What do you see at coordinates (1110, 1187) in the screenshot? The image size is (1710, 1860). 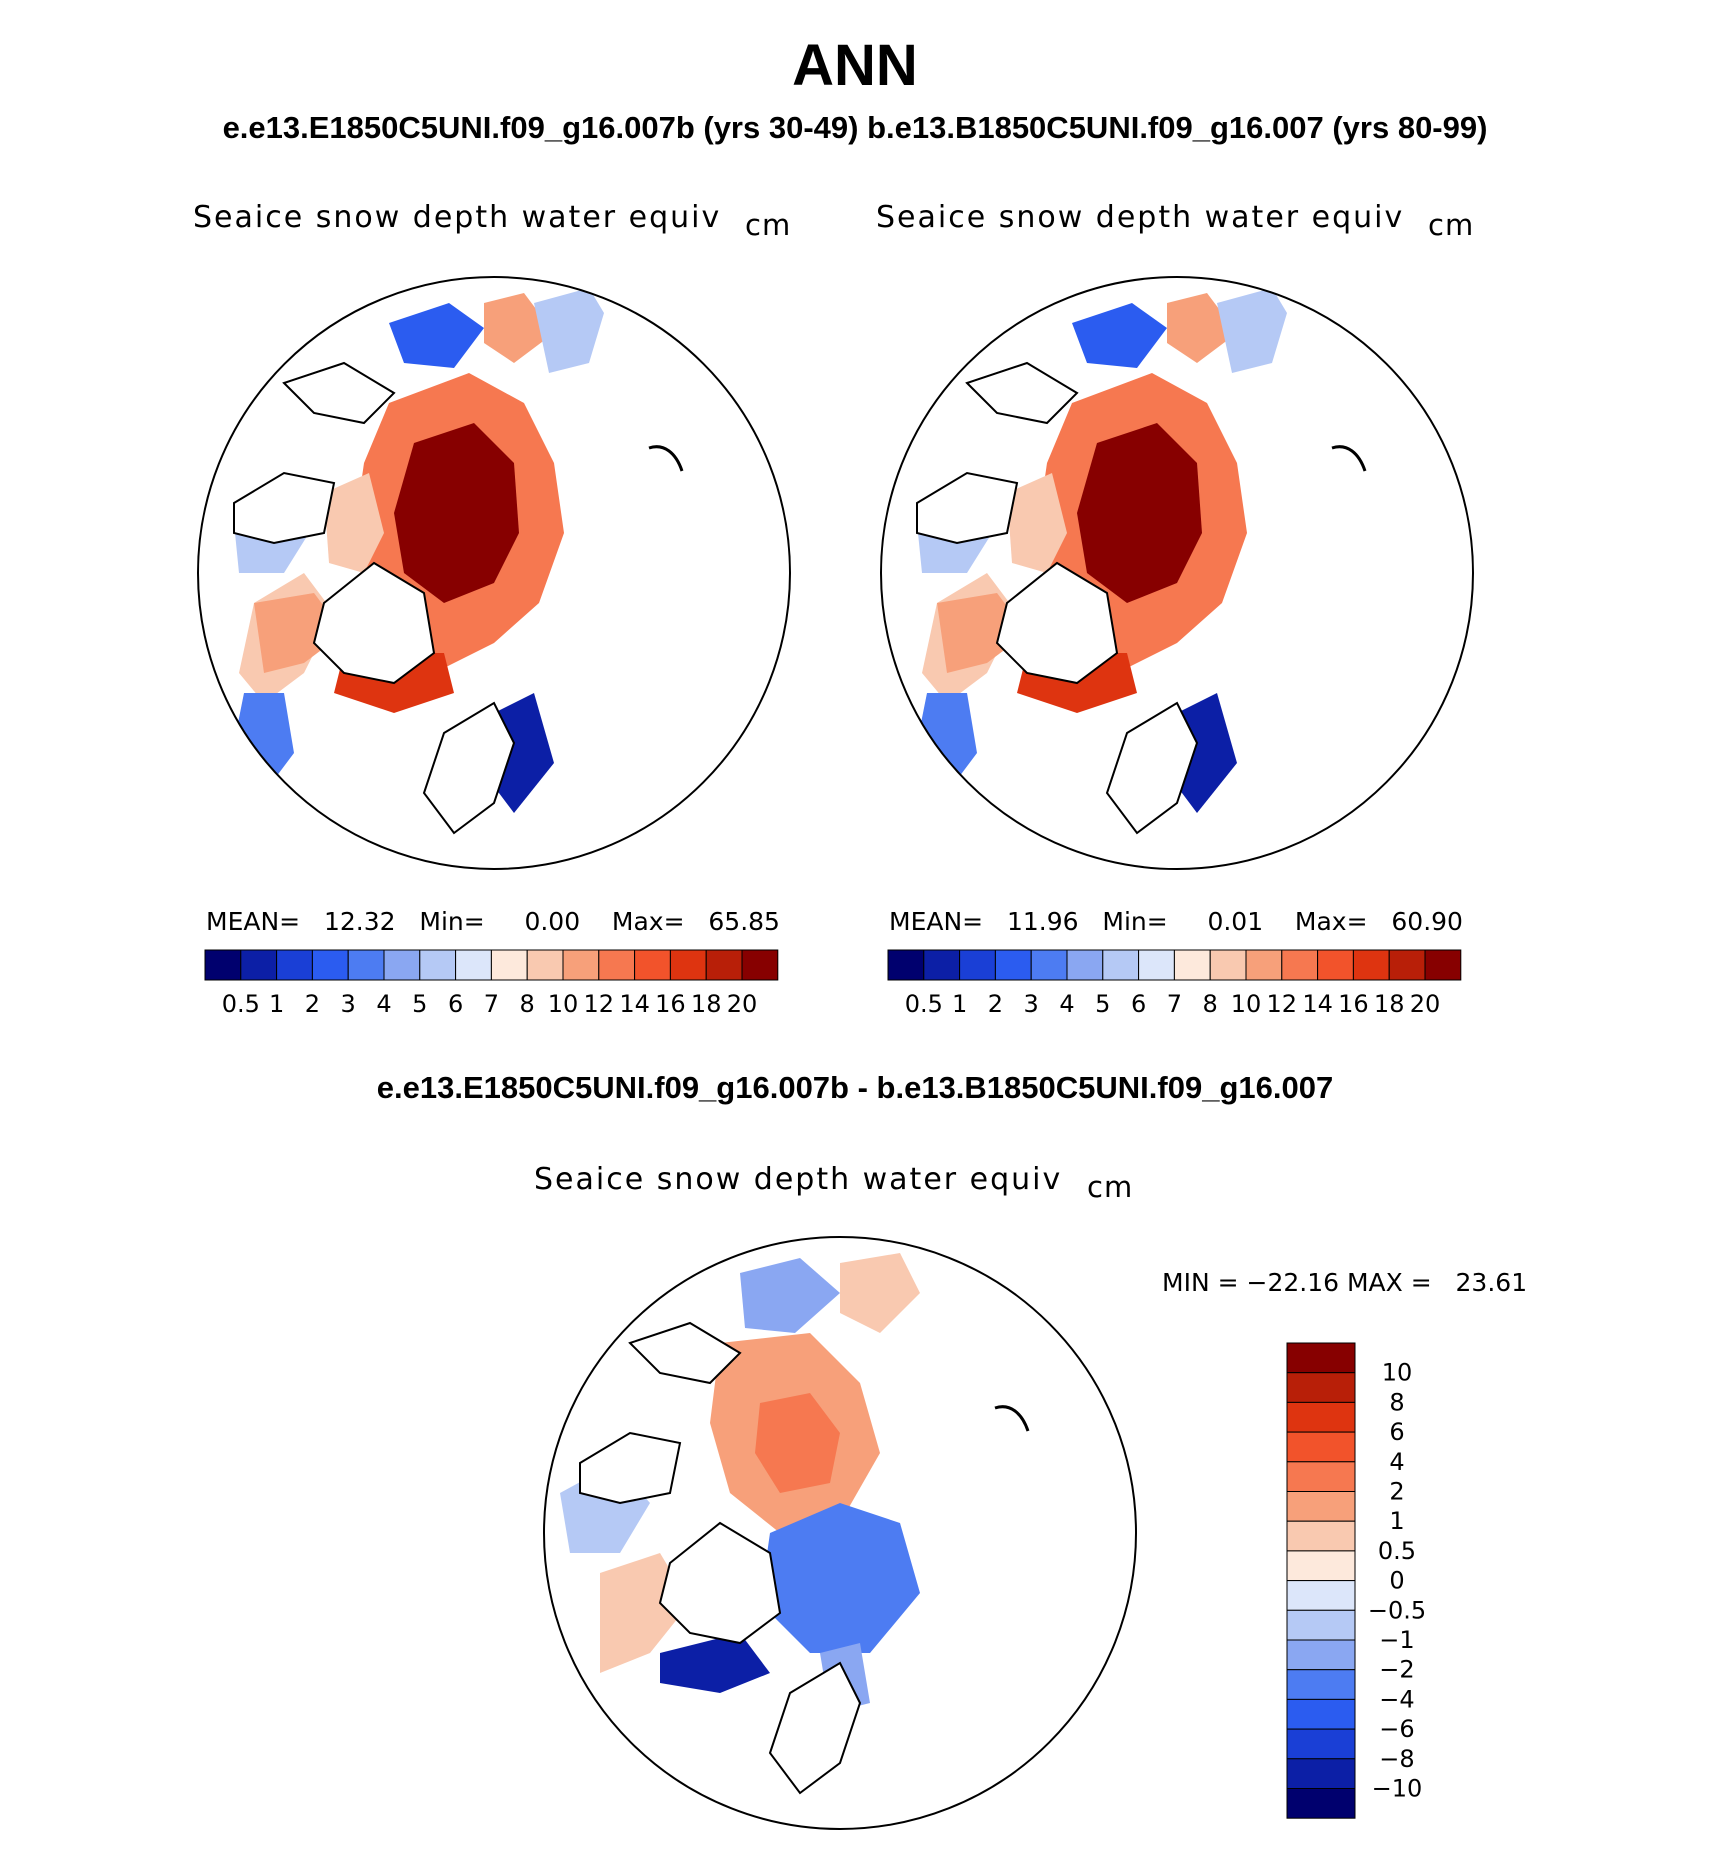 I see `panel3-units: cm` at bounding box center [1110, 1187].